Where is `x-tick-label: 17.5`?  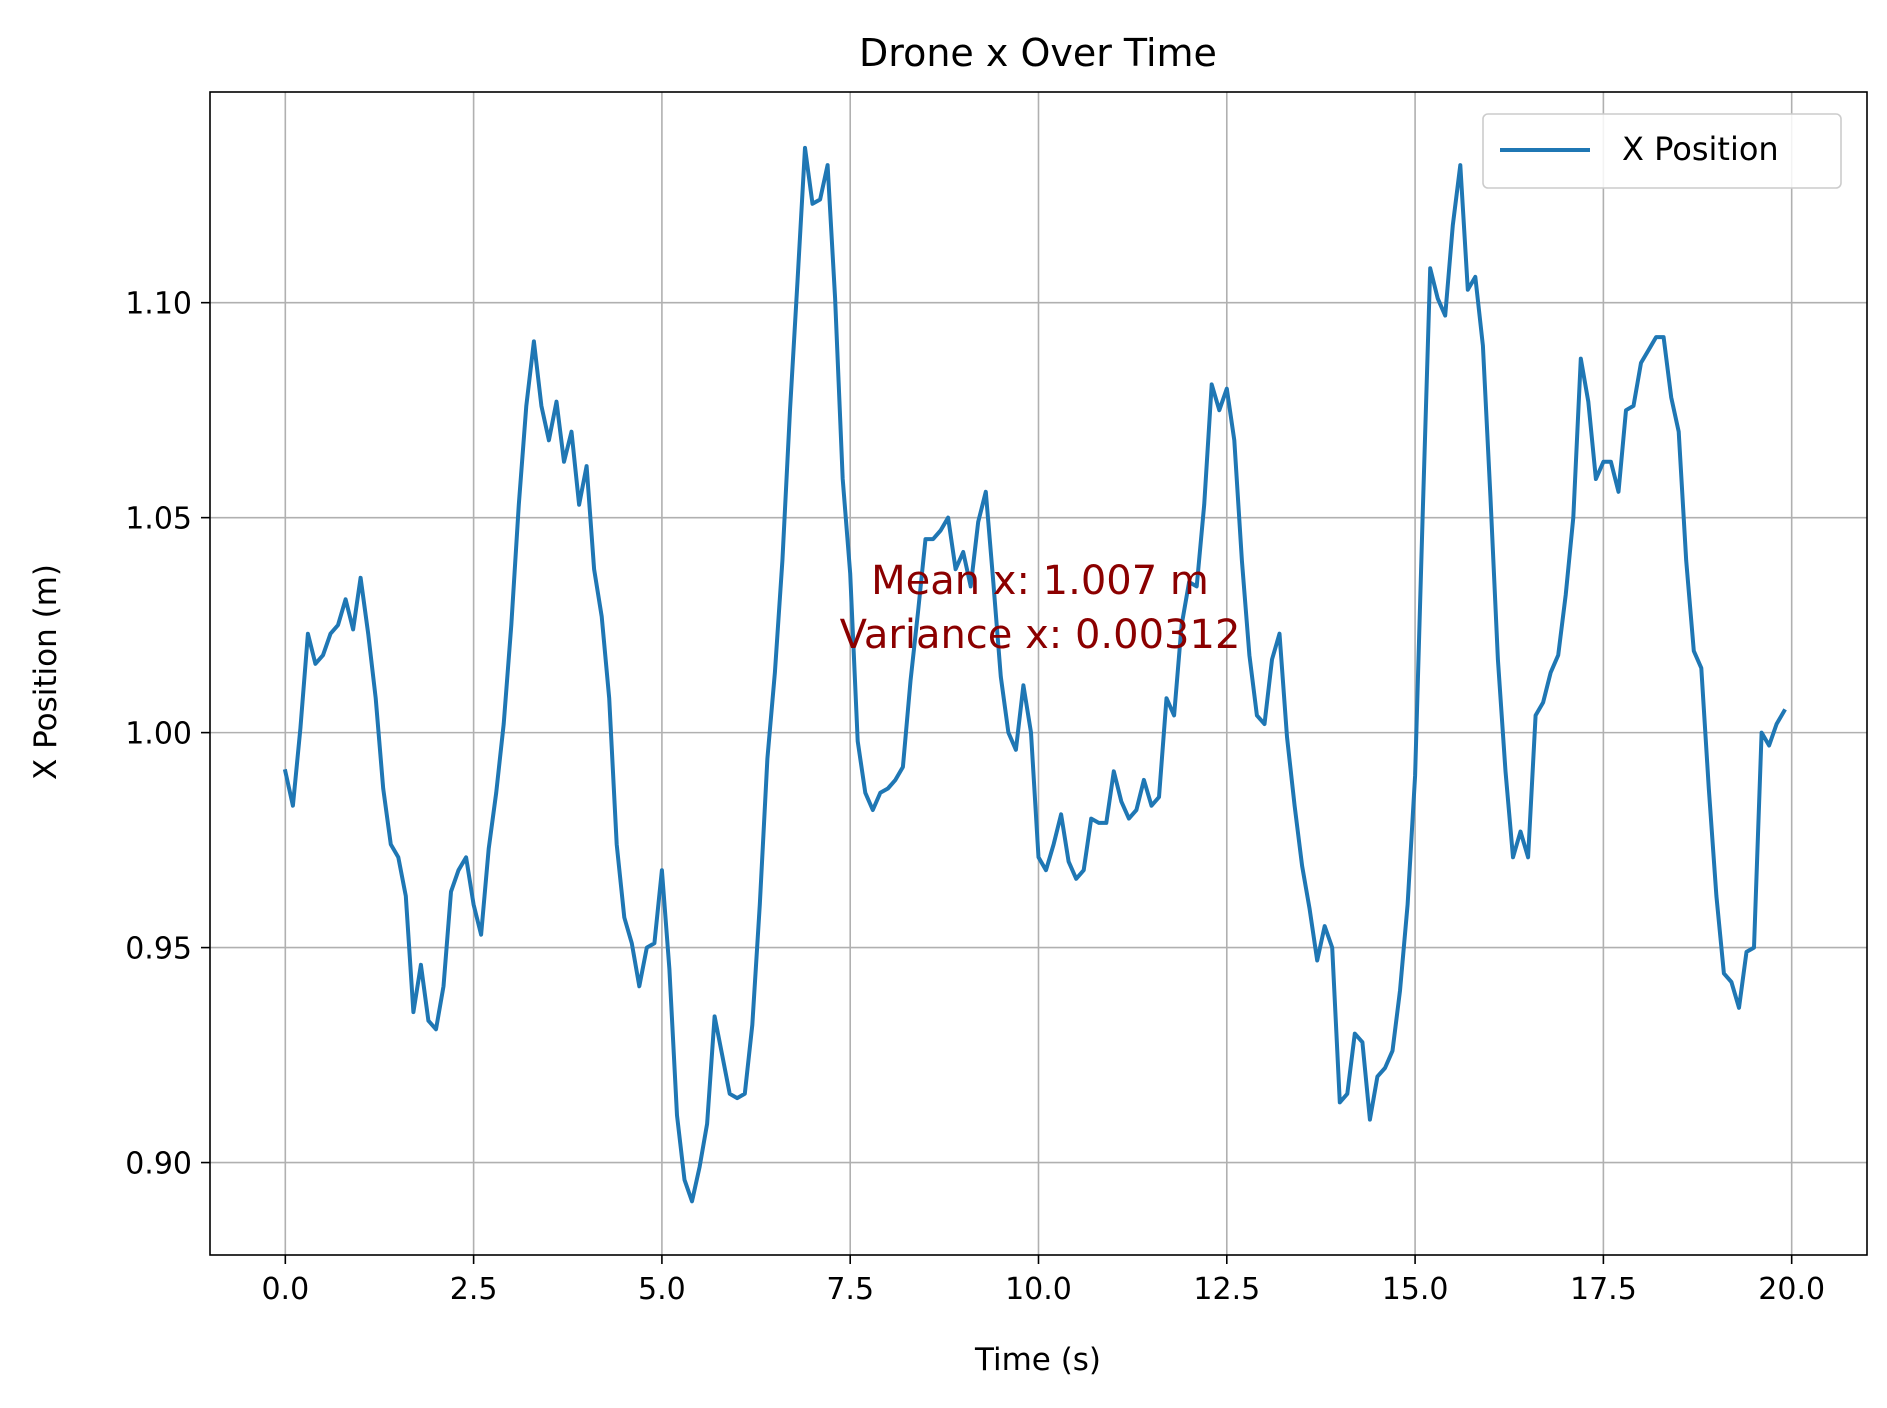
x-tick-label: 17.5 is located at coordinates (1603, 1289).